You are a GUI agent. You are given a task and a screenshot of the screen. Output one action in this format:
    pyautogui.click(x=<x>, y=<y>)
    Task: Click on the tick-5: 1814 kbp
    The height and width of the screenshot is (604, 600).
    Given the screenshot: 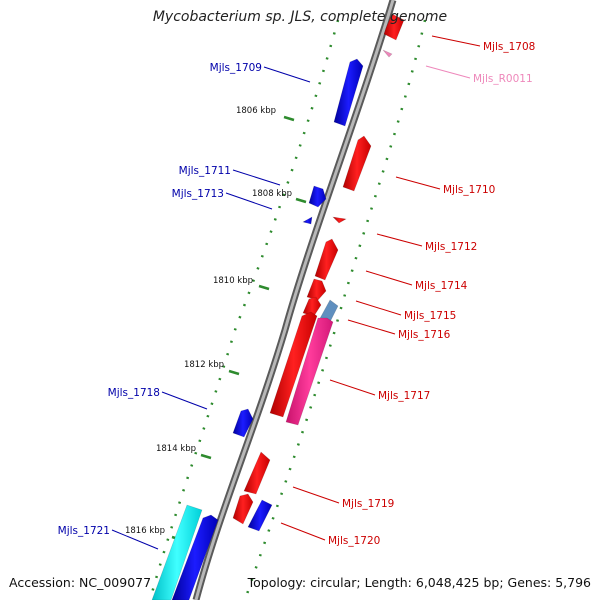 What is the action you would take?
    pyautogui.click(x=184, y=452)
    